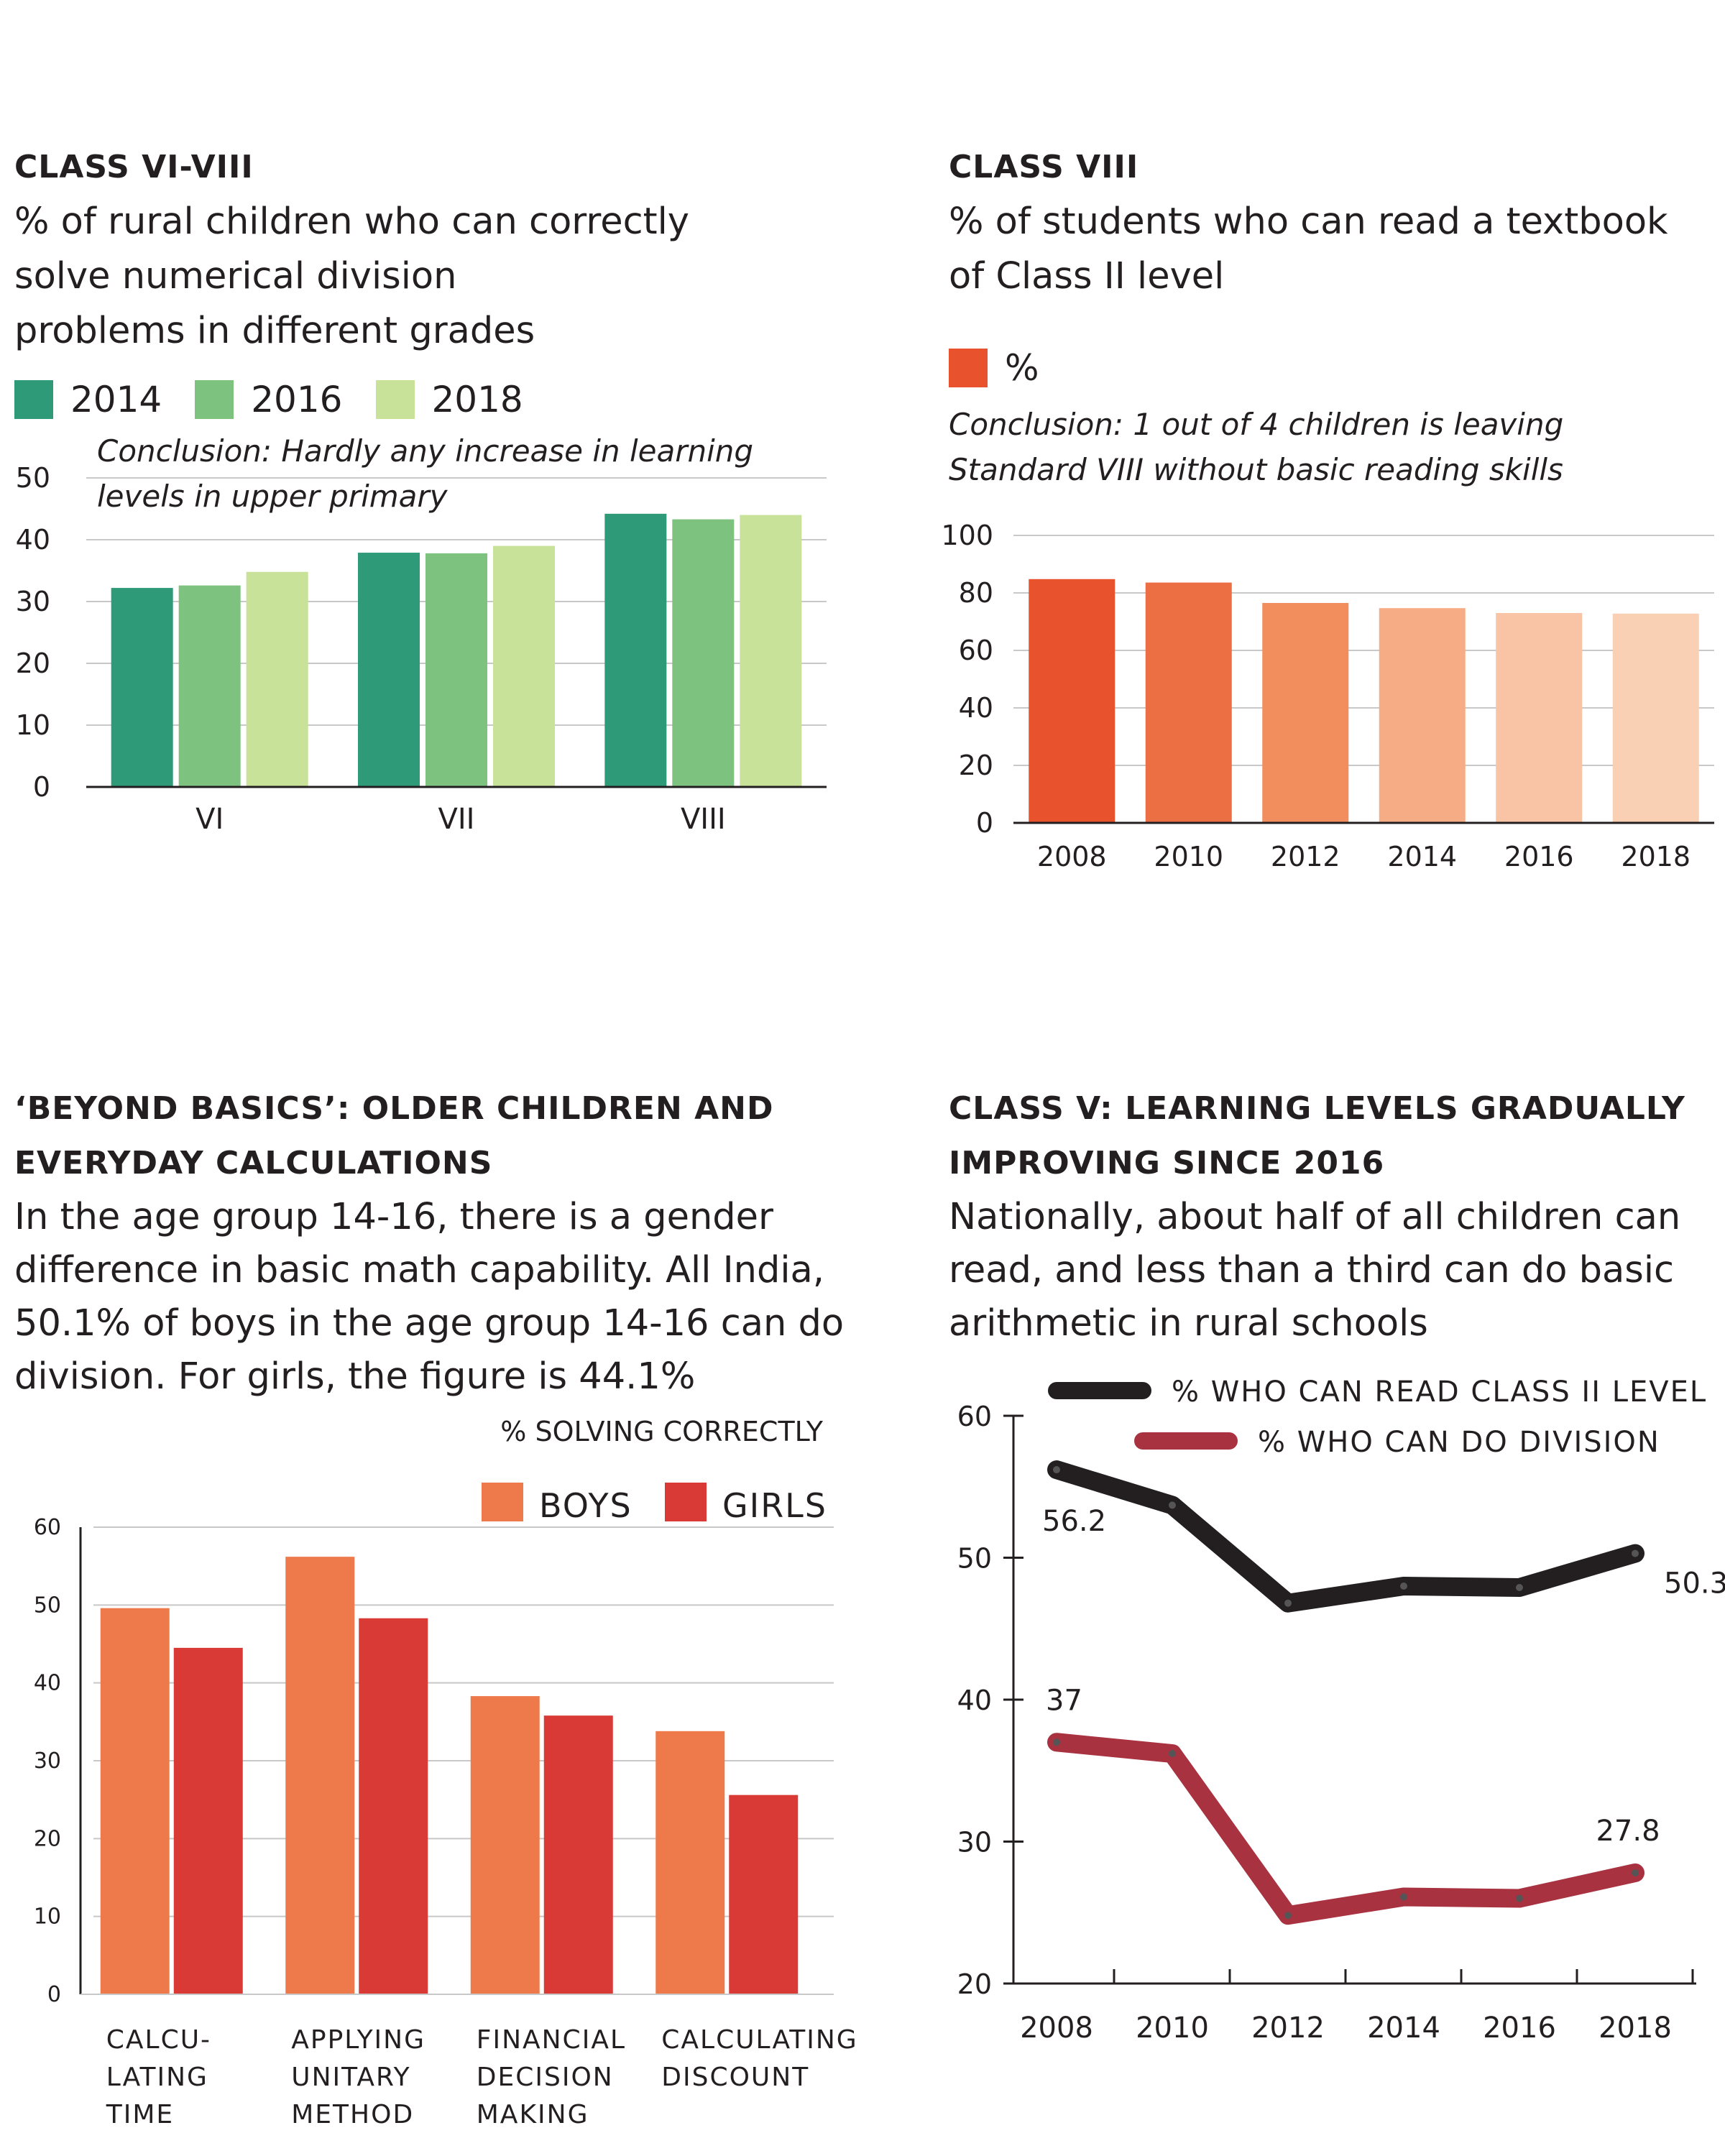 The height and width of the screenshot is (2156, 1725). I want to click on bar-2016-VIII, so click(703, 653).